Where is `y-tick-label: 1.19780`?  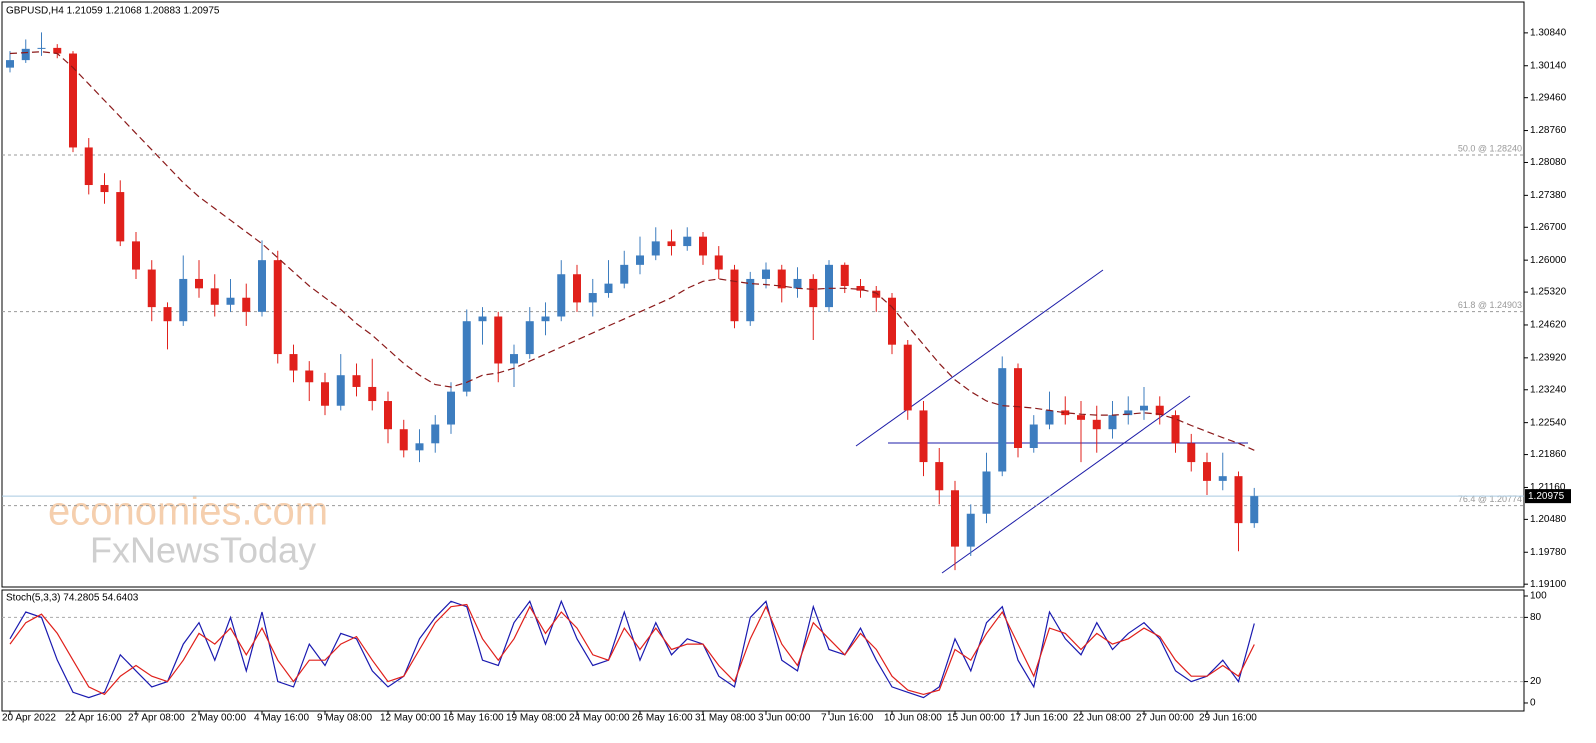 y-tick-label: 1.19780 is located at coordinates (1548, 552).